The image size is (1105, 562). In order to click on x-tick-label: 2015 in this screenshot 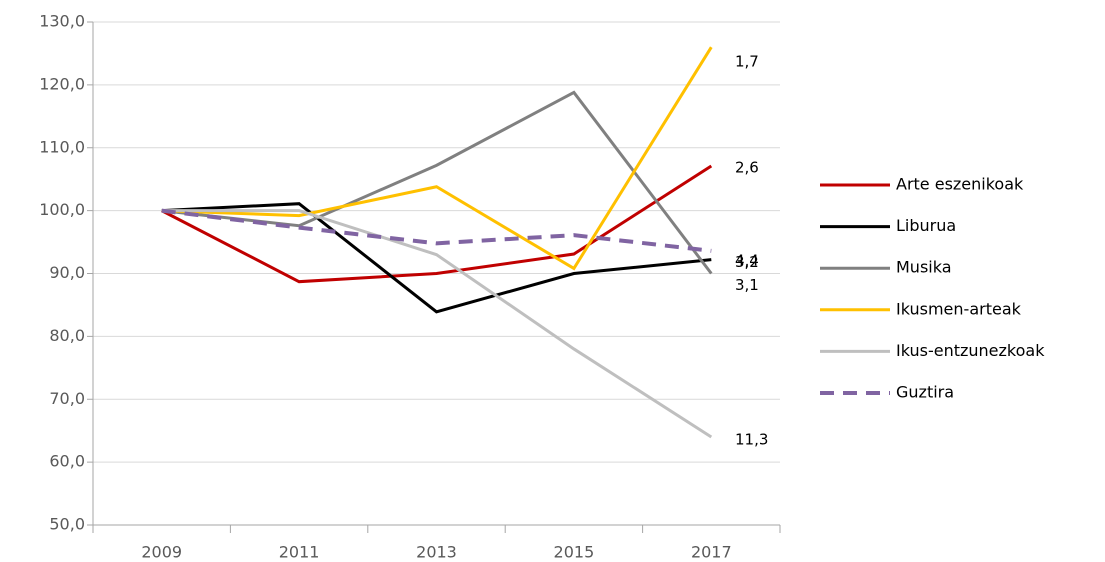, I will do `click(574, 552)`.